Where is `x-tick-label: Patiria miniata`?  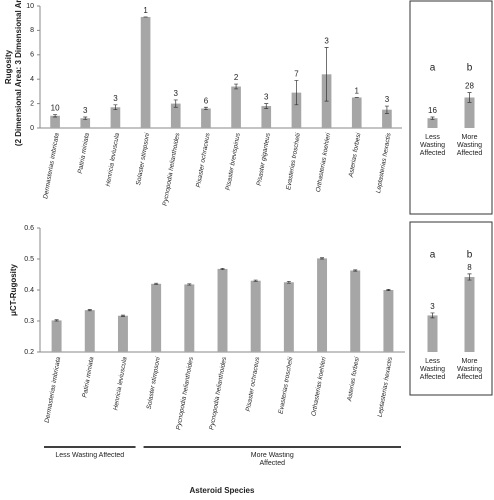
x-tick-label: Patiria miniata is located at coordinates (88, 377).